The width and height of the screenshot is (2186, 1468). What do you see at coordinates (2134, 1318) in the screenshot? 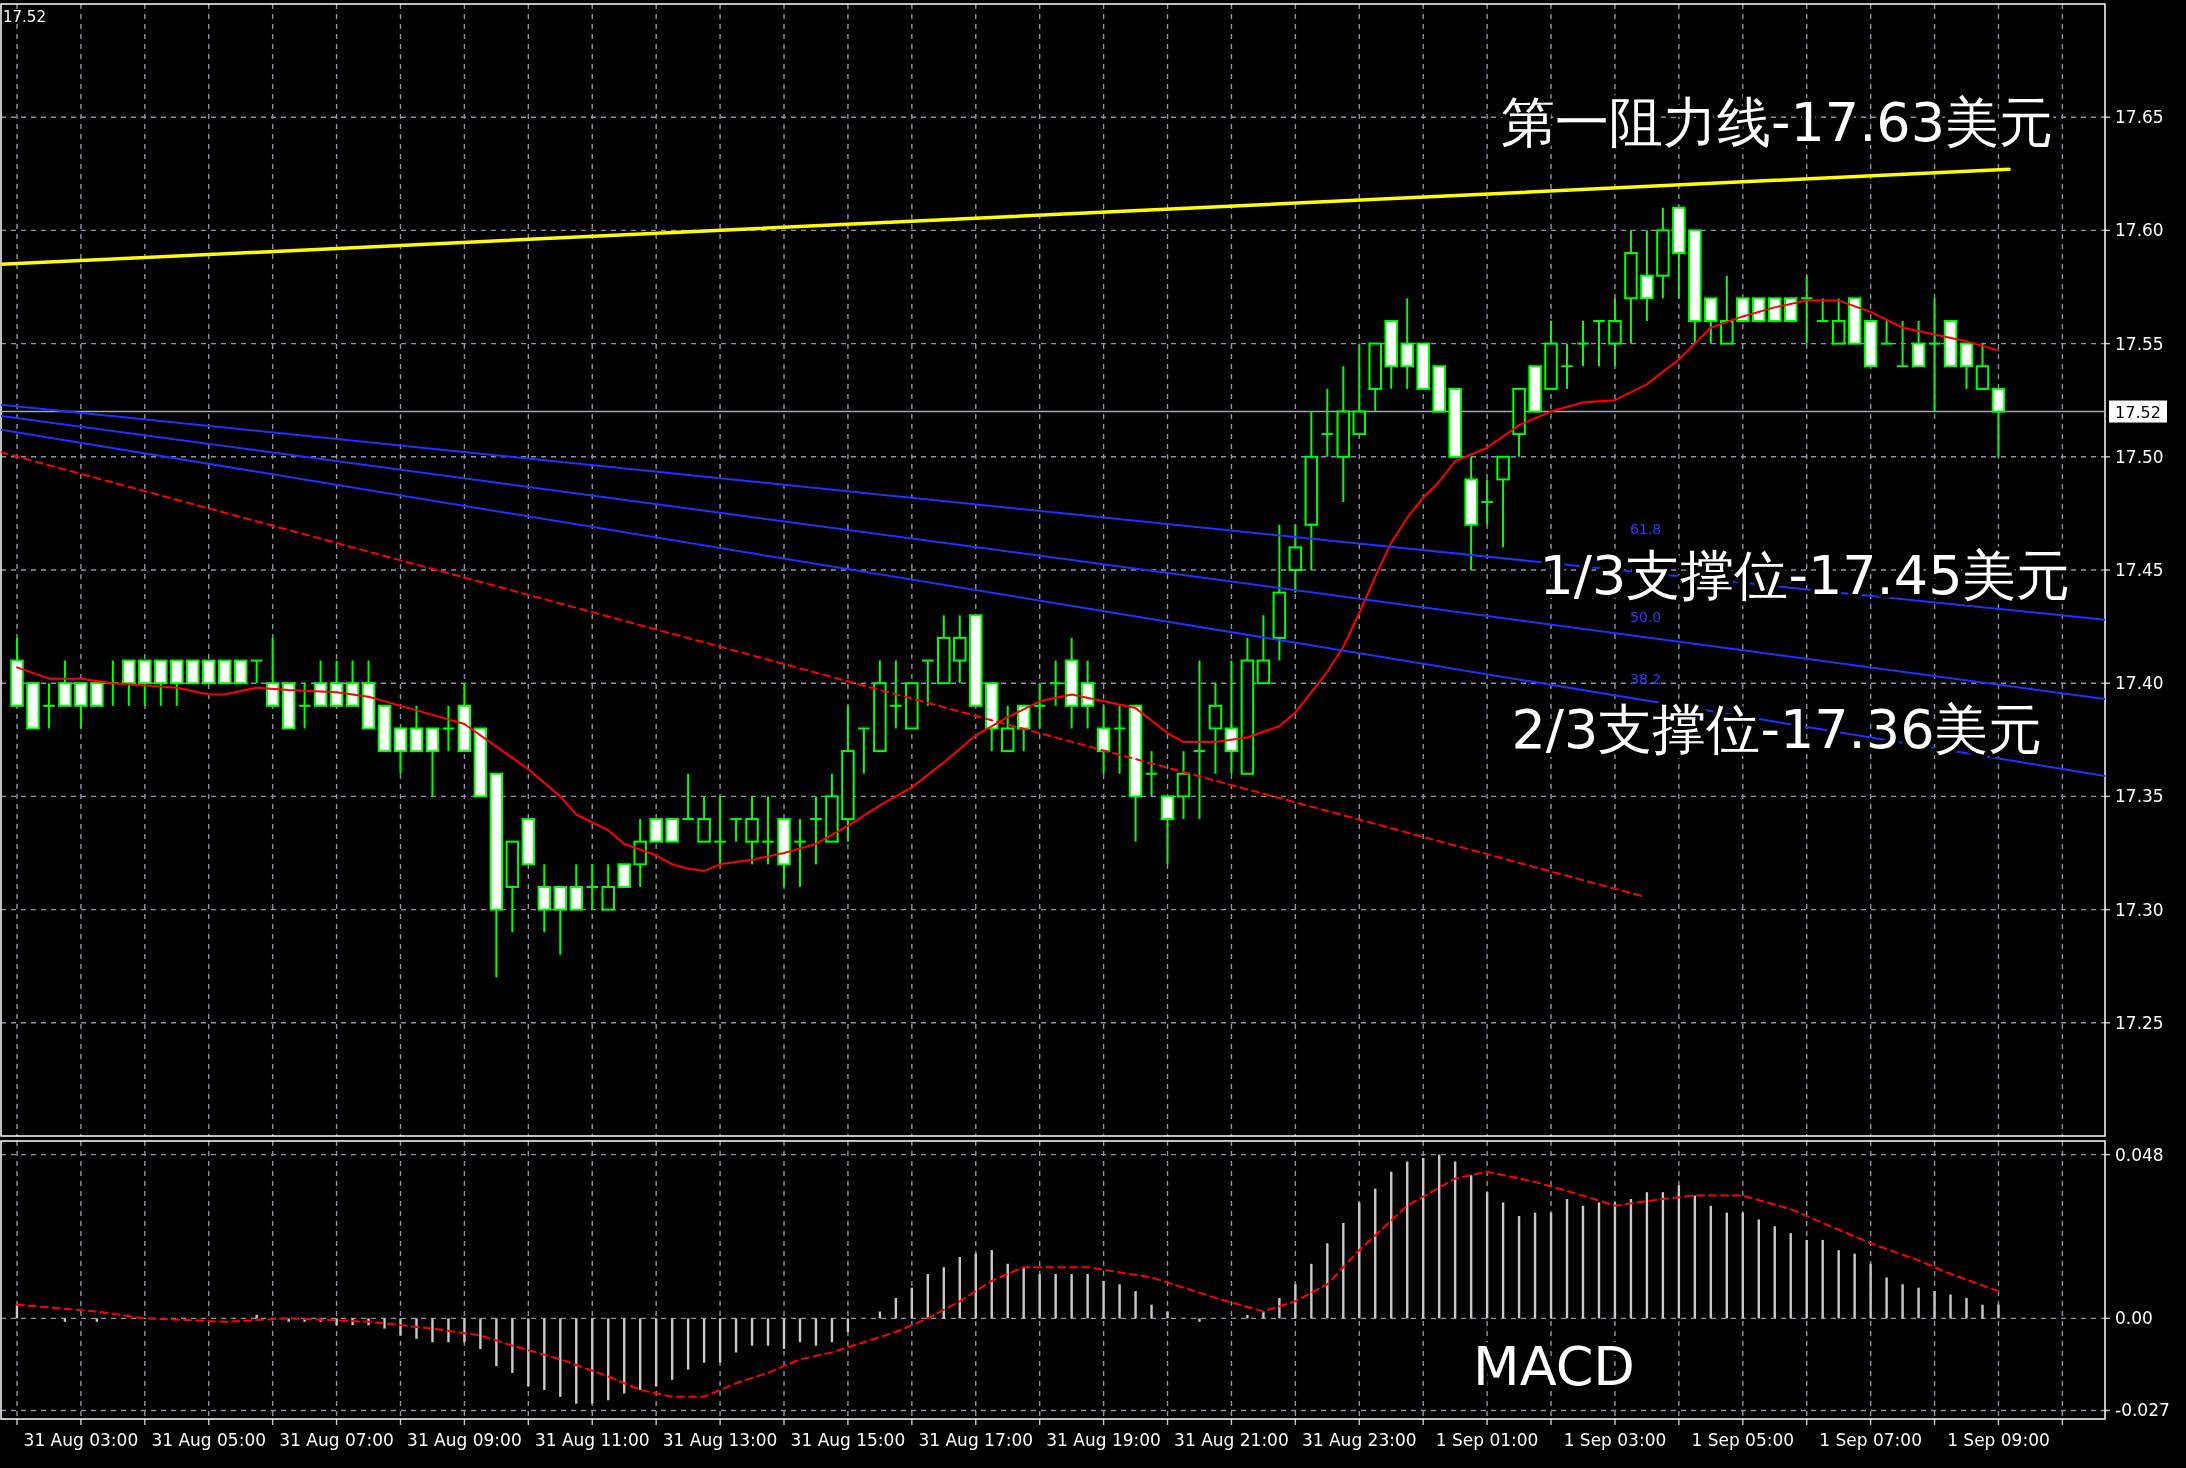
I see `y-tick-label: 0.00` at bounding box center [2134, 1318].